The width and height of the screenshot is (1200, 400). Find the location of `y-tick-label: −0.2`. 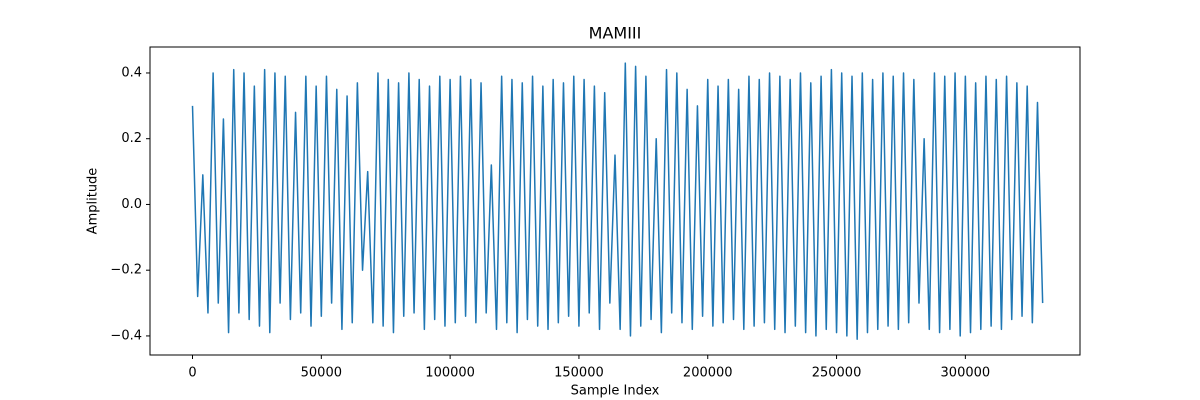

y-tick-label: −0.2 is located at coordinates (126, 270).